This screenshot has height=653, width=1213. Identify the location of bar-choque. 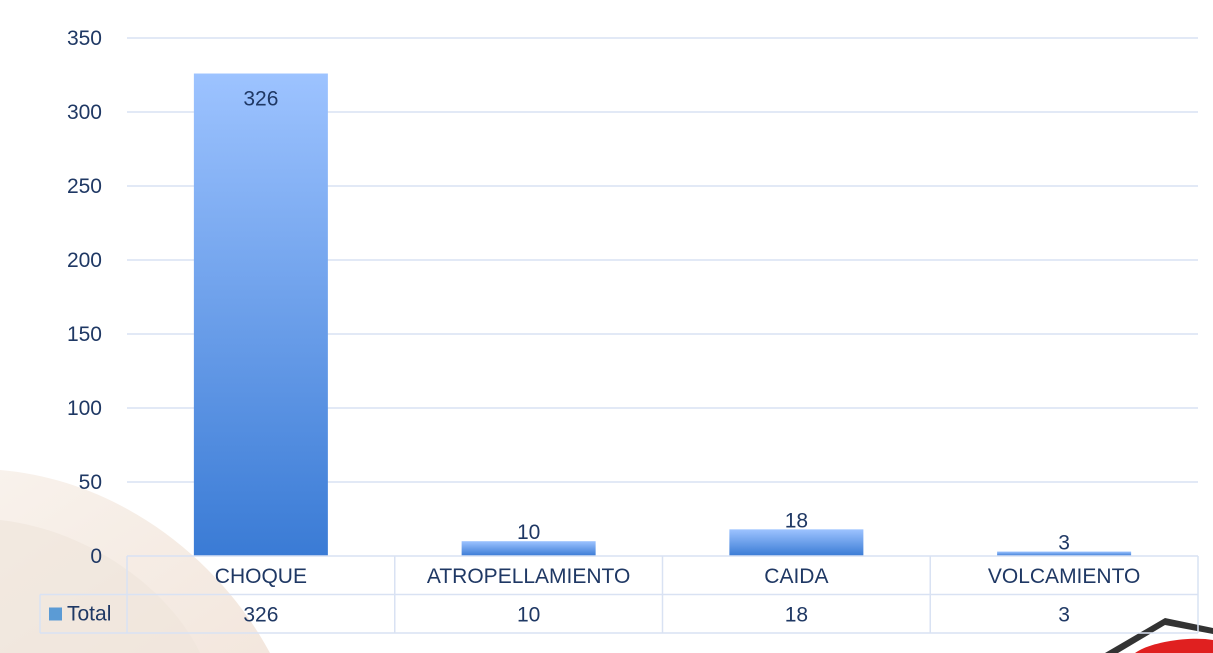
(260, 315).